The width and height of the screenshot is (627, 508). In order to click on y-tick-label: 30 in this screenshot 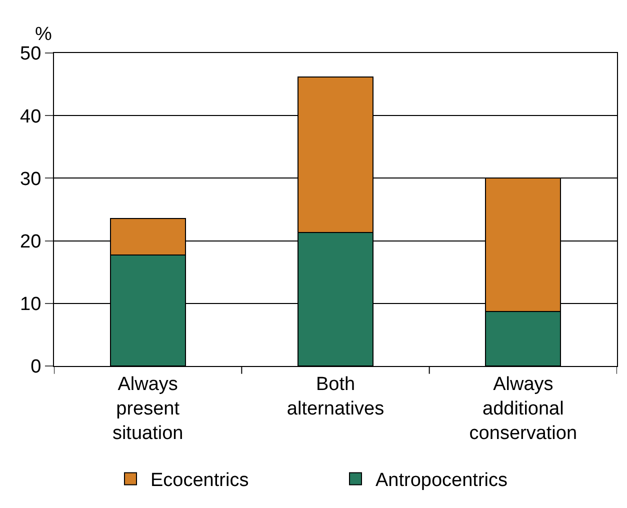, I will do `click(31, 179)`.